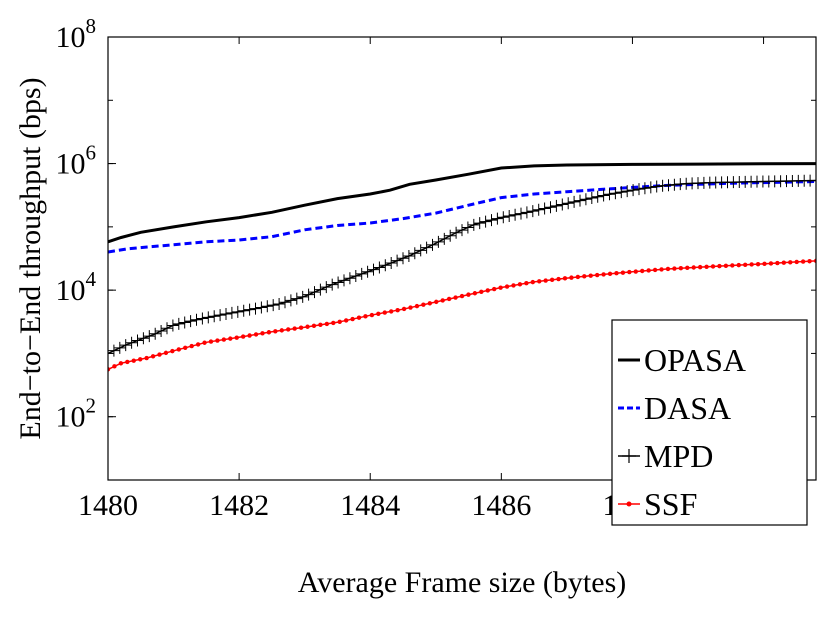  I want to click on series-line-opasa, so click(462, 203).